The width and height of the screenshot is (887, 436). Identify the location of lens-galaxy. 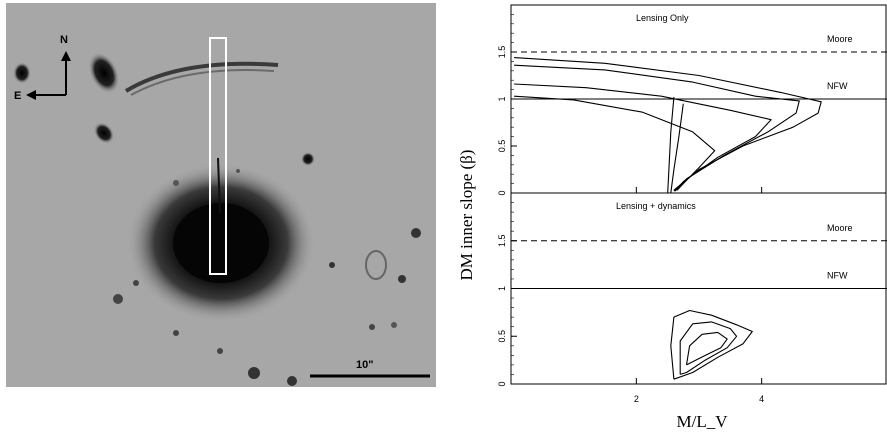
(221, 243).